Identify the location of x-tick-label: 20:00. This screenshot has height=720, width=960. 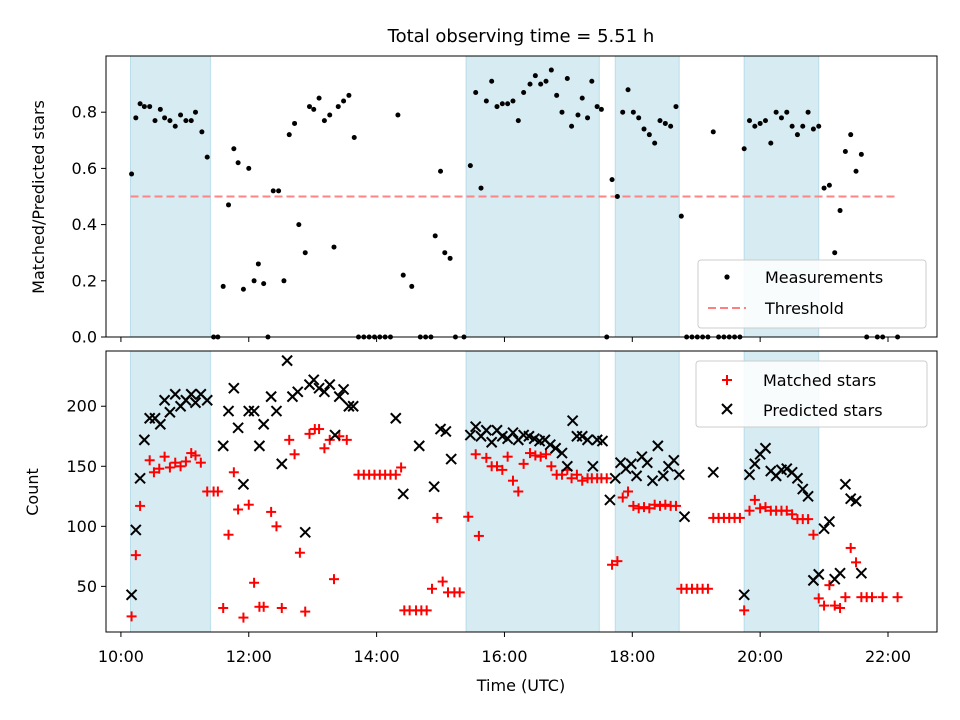
(760, 656).